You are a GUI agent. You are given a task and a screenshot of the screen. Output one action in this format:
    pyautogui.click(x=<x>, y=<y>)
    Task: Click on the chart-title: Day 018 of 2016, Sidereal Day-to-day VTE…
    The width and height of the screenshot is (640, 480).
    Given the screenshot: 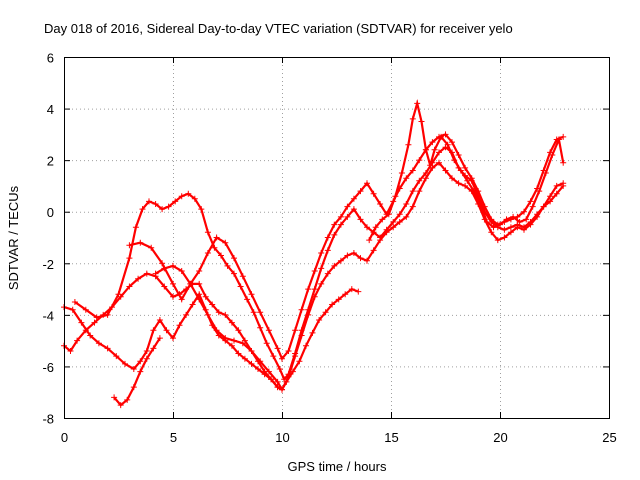 What is the action you would take?
    pyautogui.click(x=278, y=28)
    